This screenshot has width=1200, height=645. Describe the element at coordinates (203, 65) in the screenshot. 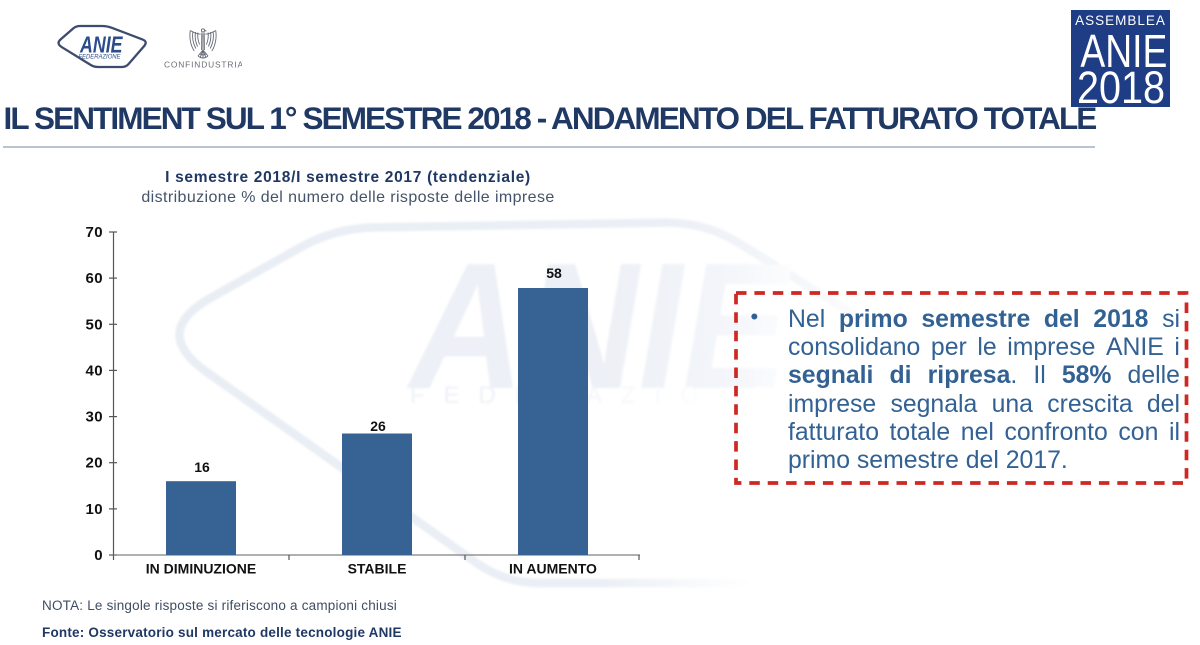

I see `svg-text: CONFINDUSTRIA` at that location.